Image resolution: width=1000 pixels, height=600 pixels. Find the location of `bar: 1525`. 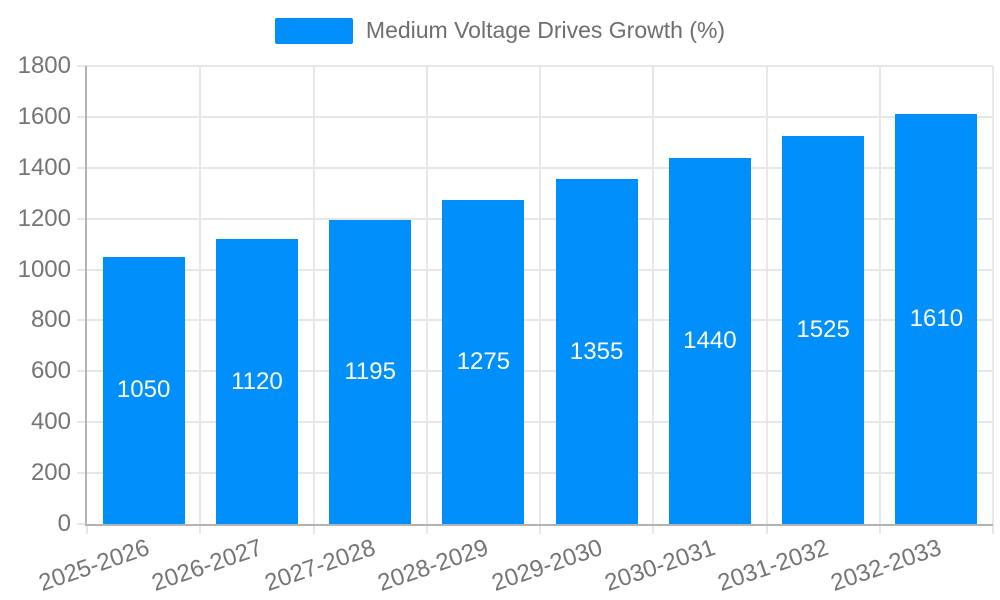

bar: 1525 is located at coordinates (823, 329).